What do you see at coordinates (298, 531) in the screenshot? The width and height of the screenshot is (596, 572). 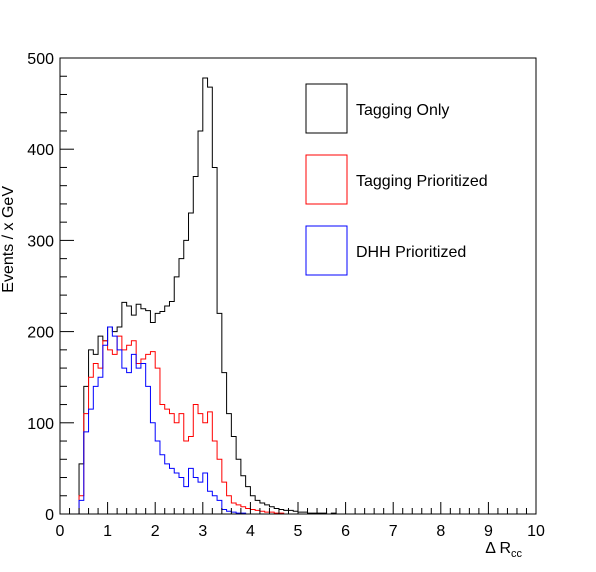 I see `x-tick-label: 5` at bounding box center [298, 531].